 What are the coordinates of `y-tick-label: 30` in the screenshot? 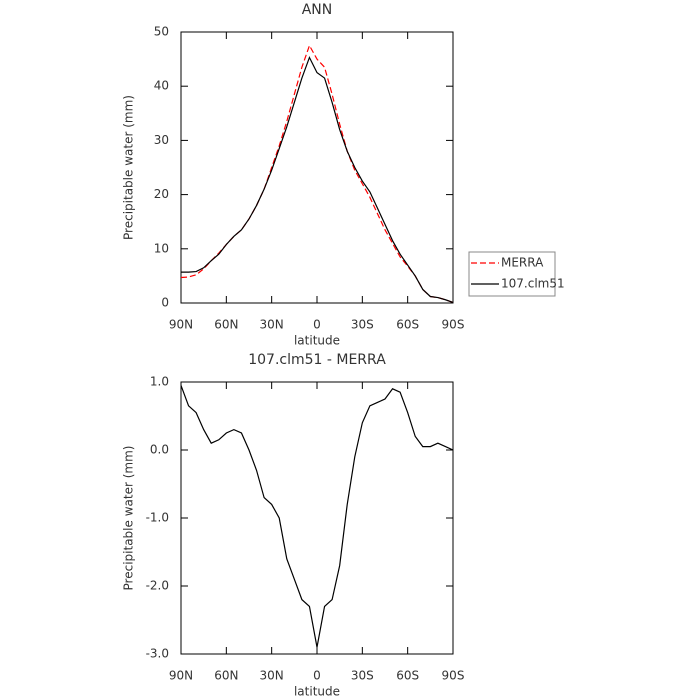 It's located at (161, 140).